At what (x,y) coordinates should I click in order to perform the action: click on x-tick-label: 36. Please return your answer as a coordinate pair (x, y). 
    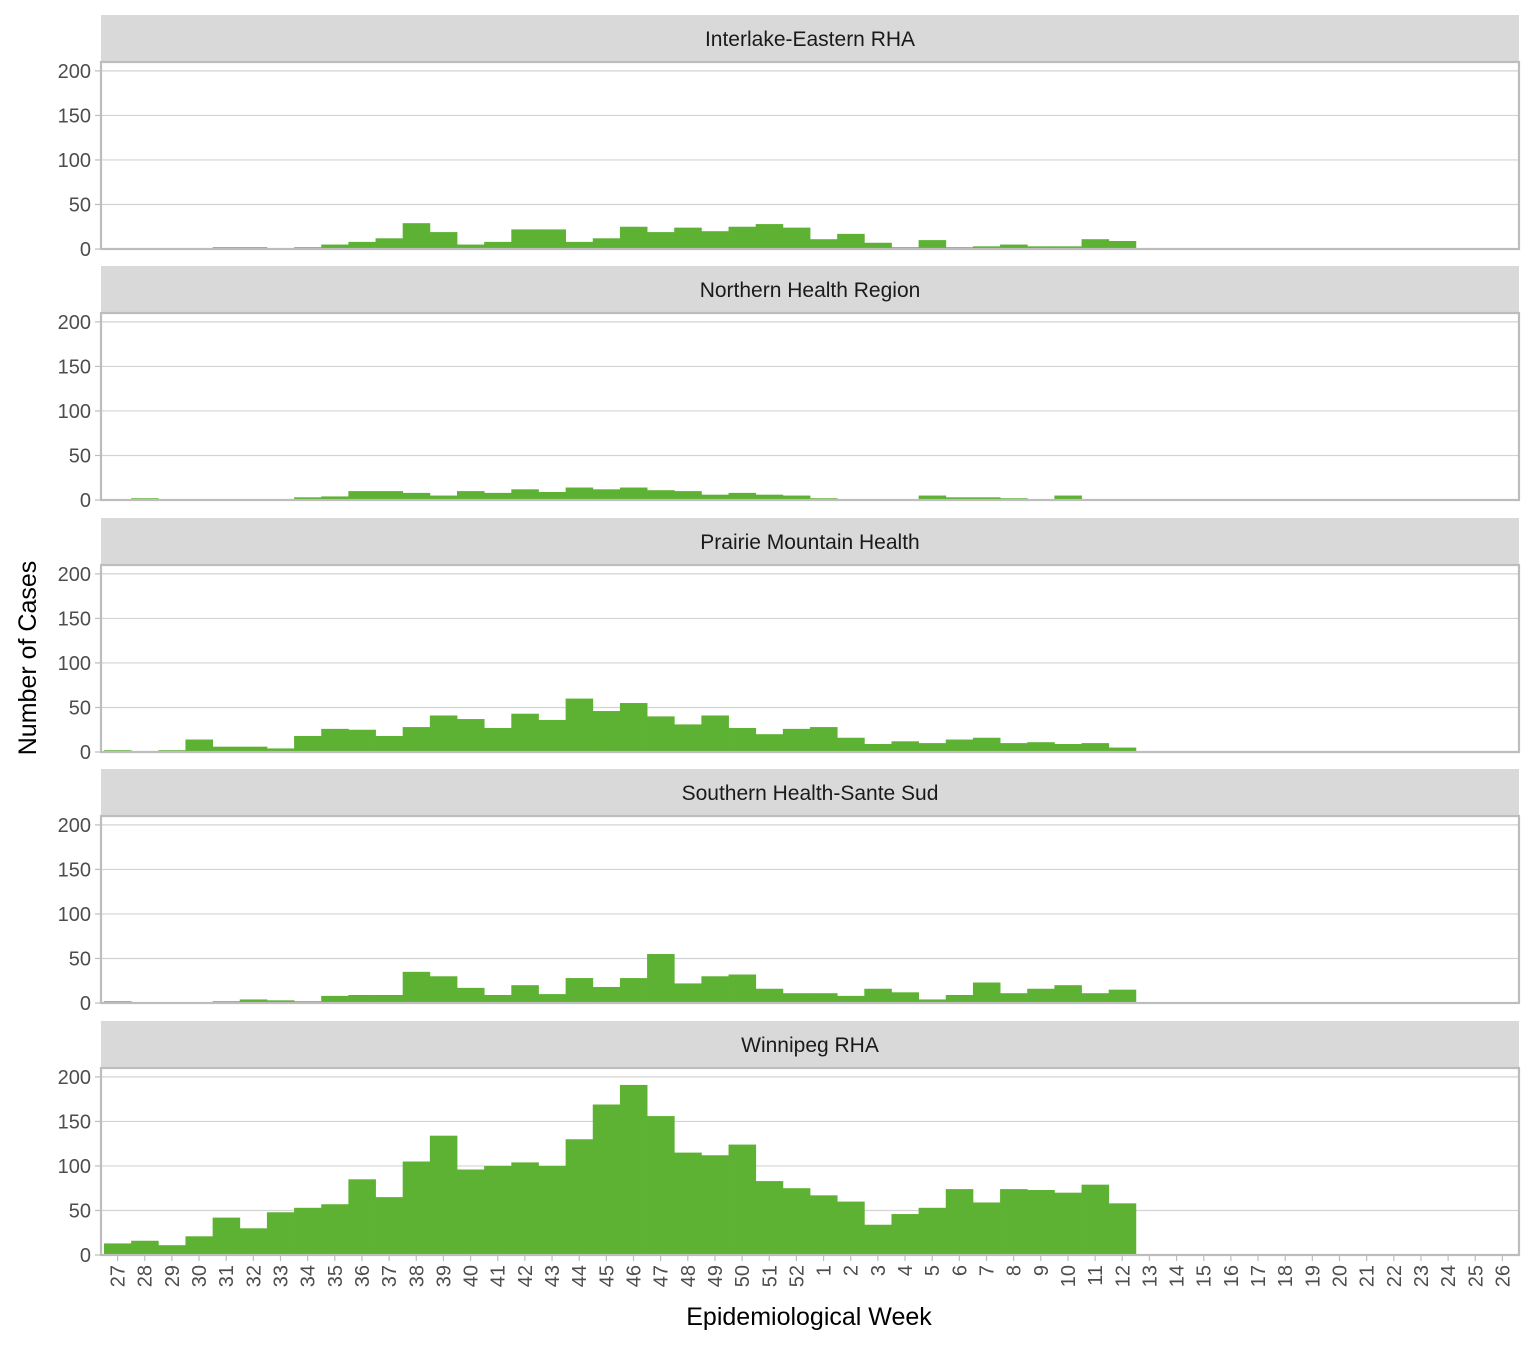
    Looking at the image, I should click on (363, 1276).